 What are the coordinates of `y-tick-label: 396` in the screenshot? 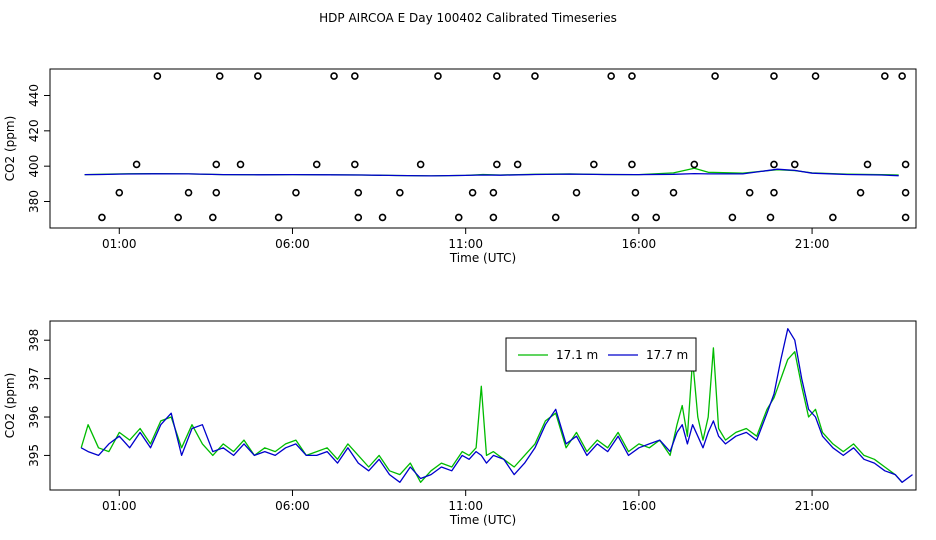 It's located at (34, 417).